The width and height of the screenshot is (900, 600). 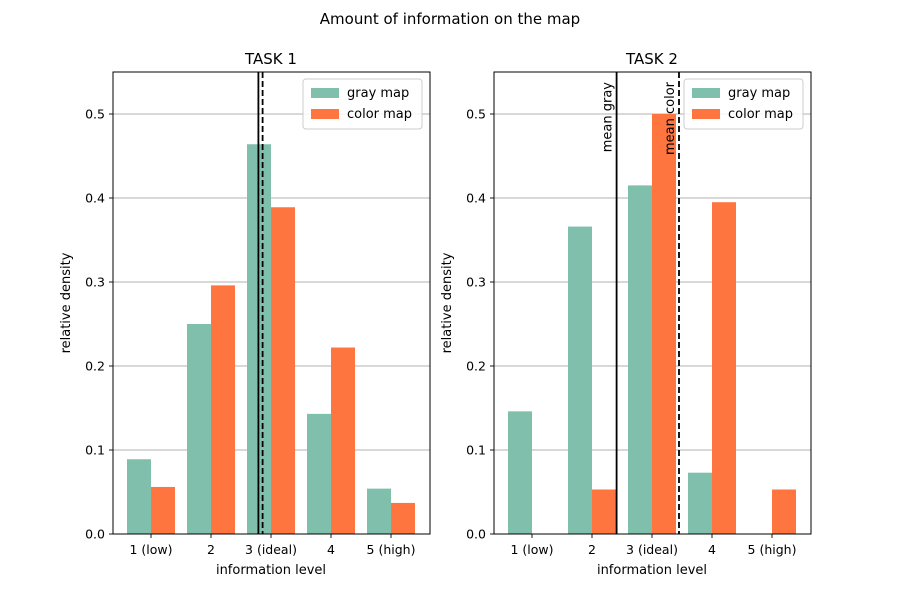 What do you see at coordinates (670, 118) in the screenshot?
I see `mean-line-label: mean color` at bounding box center [670, 118].